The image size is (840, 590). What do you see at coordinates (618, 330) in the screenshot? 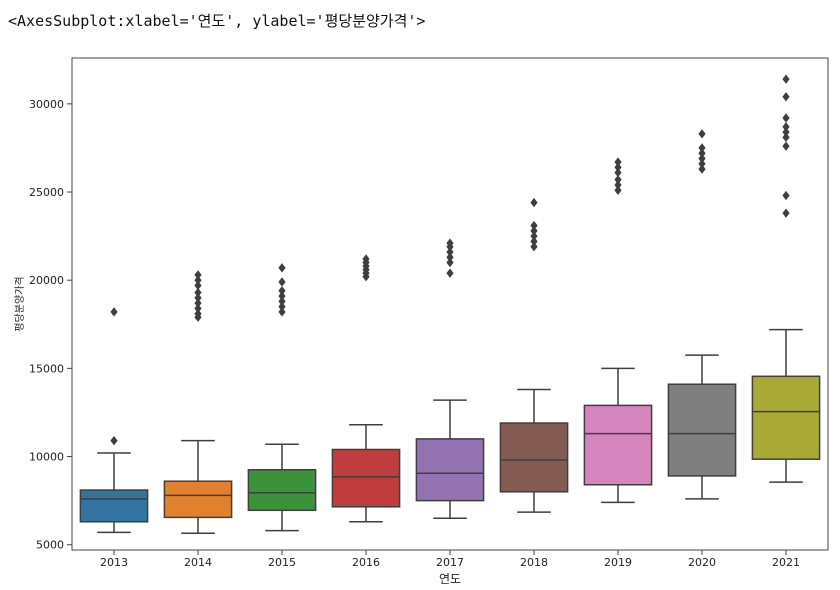
I see `box-group-2019` at bounding box center [618, 330].